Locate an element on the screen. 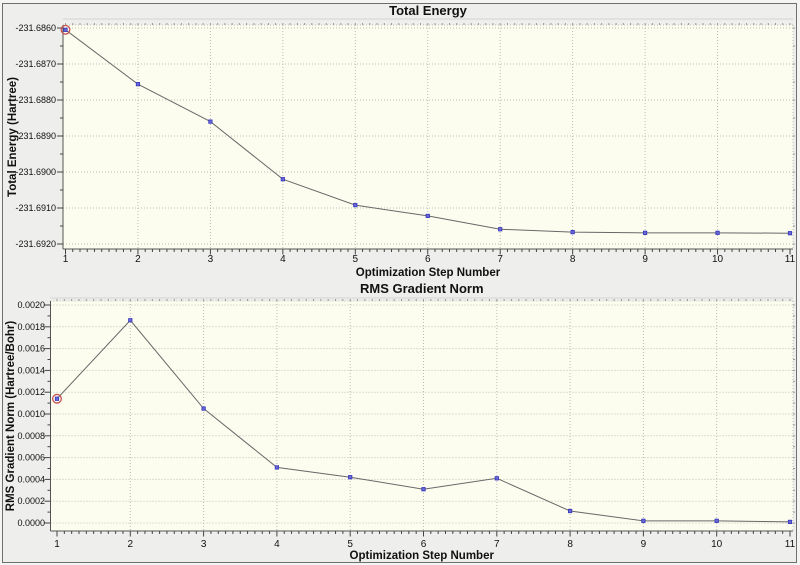 Image resolution: width=800 pixels, height=565 pixels. y-tick-label: -231.6900 is located at coordinates (35, 172).